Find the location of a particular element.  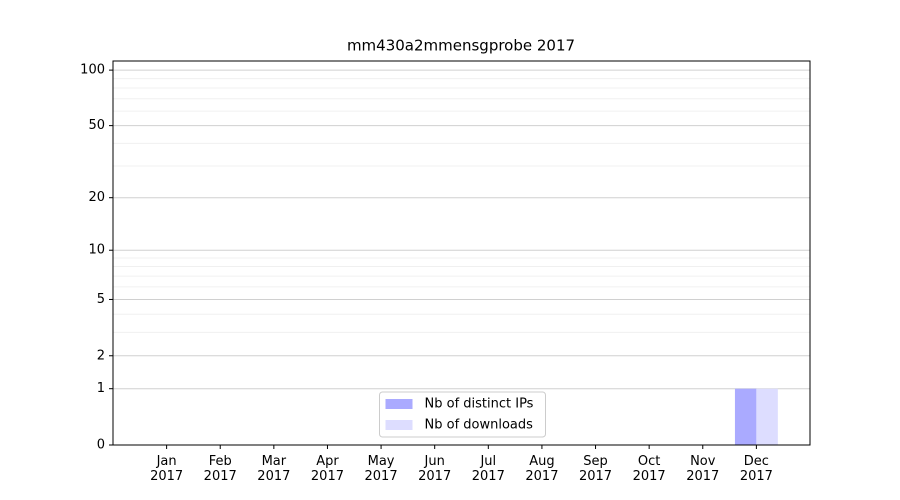

y-tick-label: 50 is located at coordinates (96, 125).